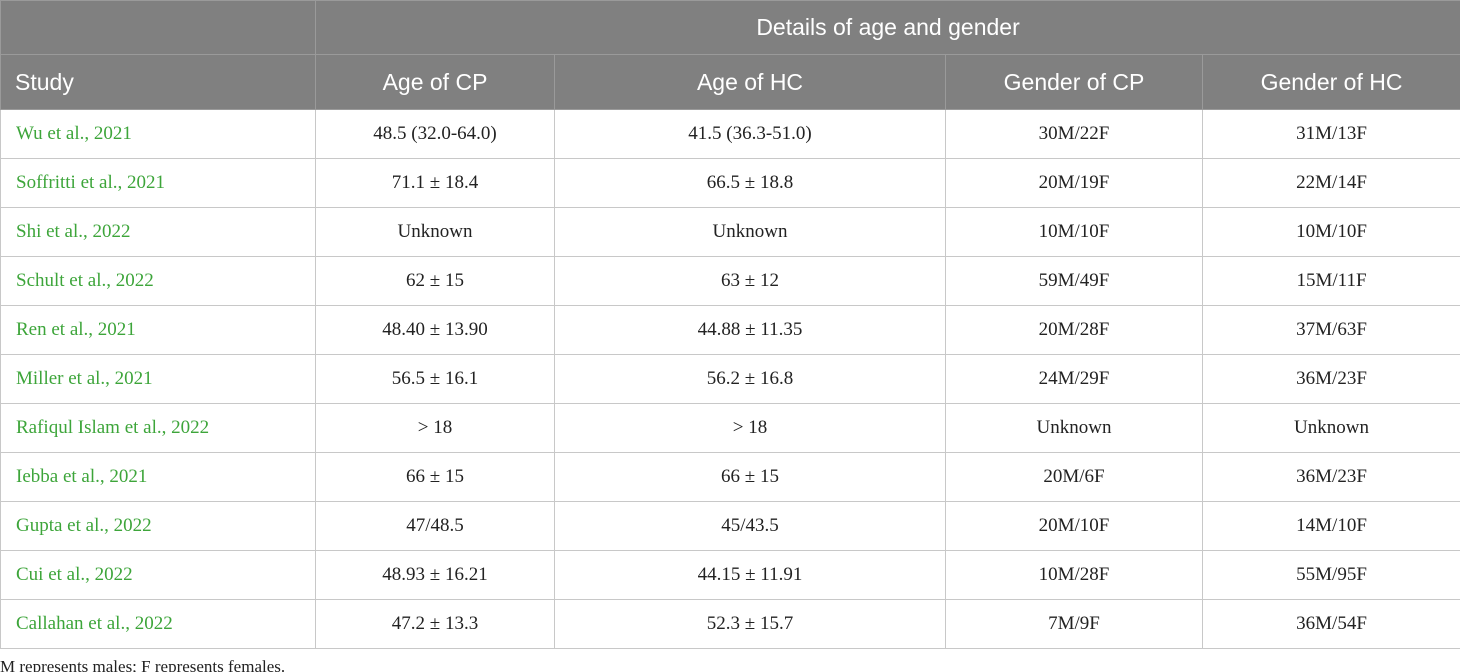 This screenshot has height=672, width=1460. What do you see at coordinates (1074, 82) in the screenshot?
I see `column-header: Gender of CP` at bounding box center [1074, 82].